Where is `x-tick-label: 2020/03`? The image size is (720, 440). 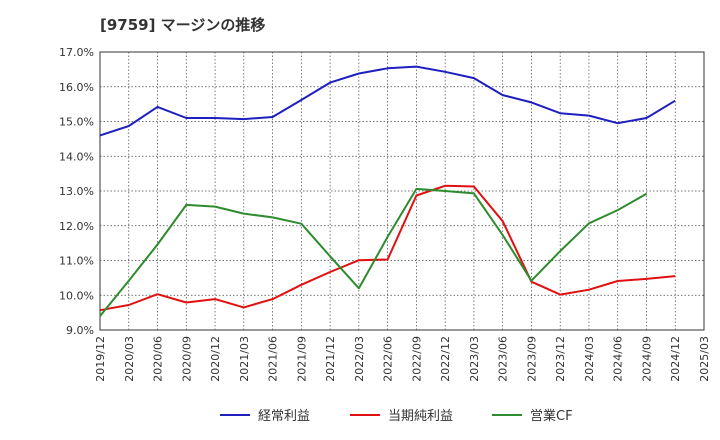 x-tick-label: 2020/03 is located at coordinates (129, 359).